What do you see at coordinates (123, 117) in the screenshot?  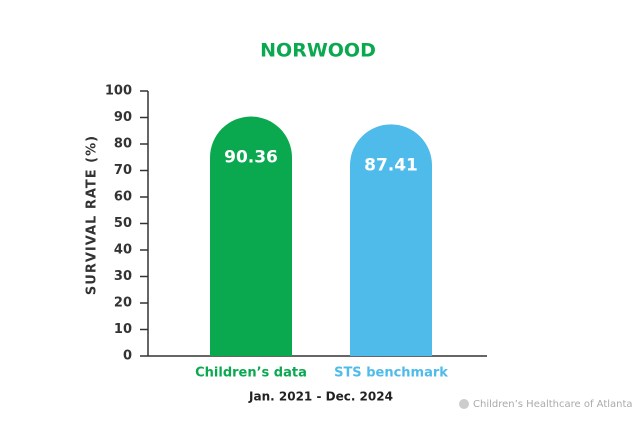 I see `y-tick-label: 90` at bounding box center [123, 117].